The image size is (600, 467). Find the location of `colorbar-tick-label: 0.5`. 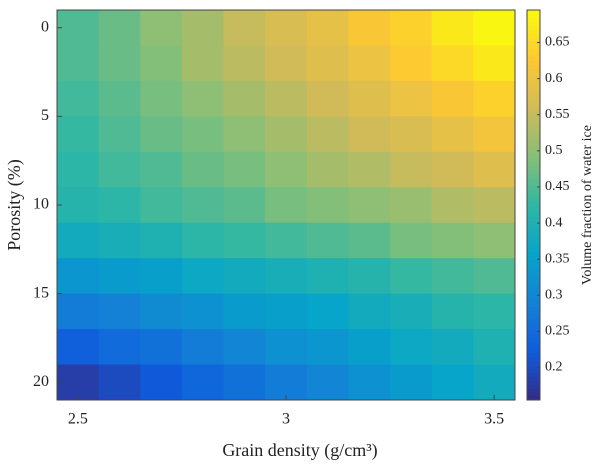

colorbar-tick-label: 0.5 is located at coordinates (554, 150).